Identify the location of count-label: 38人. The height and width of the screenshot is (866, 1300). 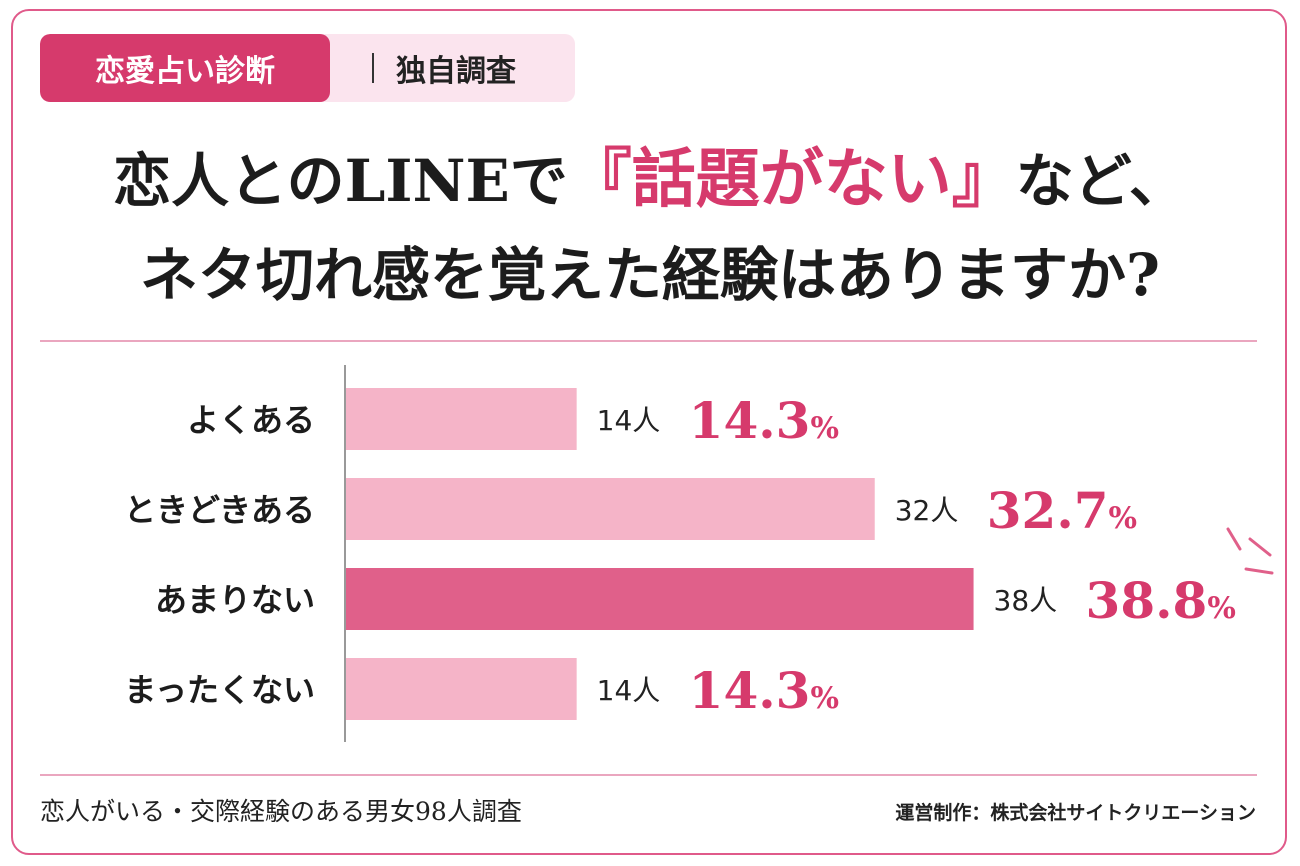
(1026, 600).